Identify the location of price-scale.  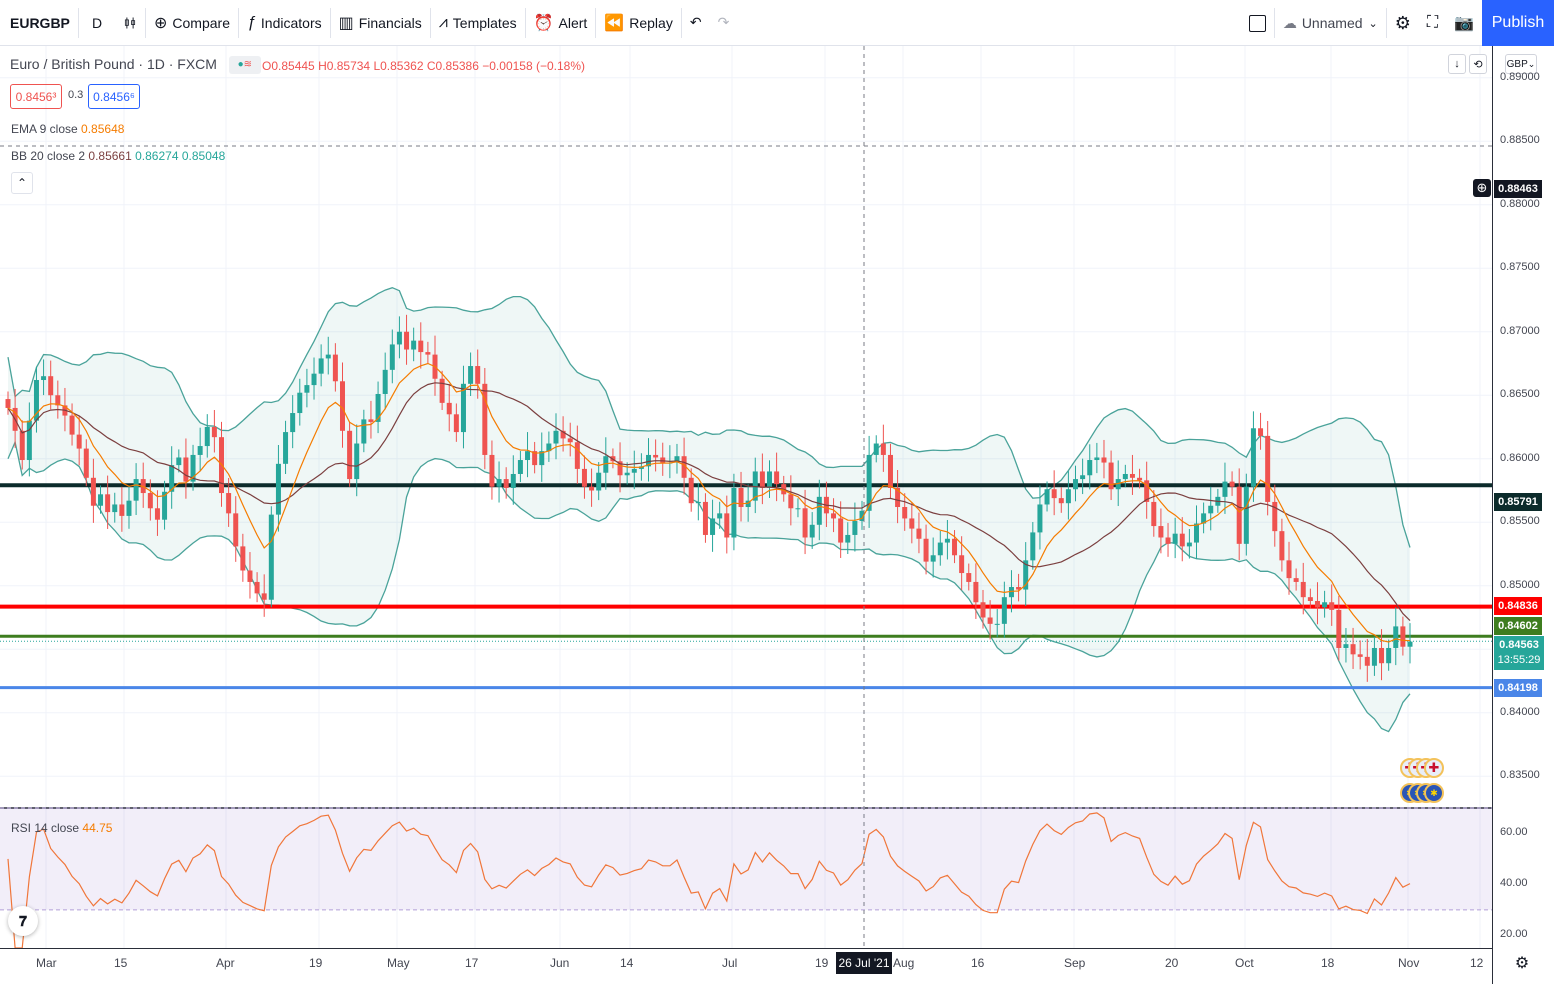
(1523, 515).